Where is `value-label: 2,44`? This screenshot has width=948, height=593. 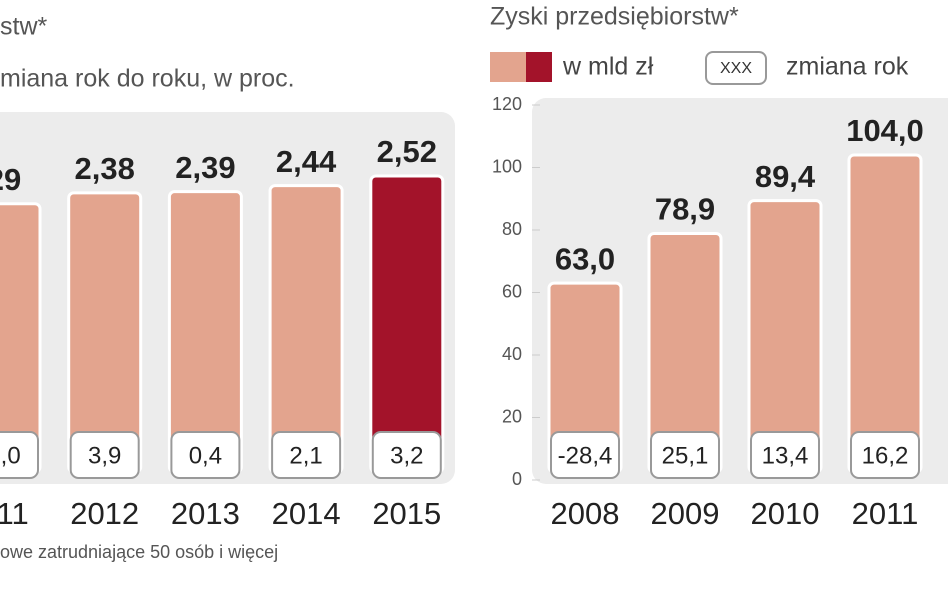
value-label: 2,44 is located at coordinates (306, 161).